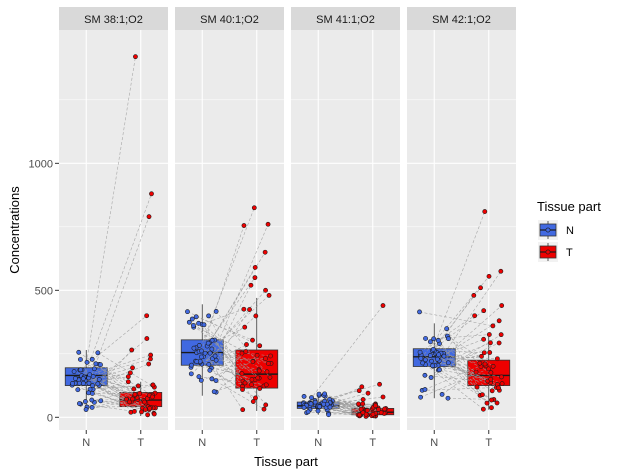 The height and width of the screenshot is (476, 624). I want to click on x-tick-label: T, so click(488, 443).